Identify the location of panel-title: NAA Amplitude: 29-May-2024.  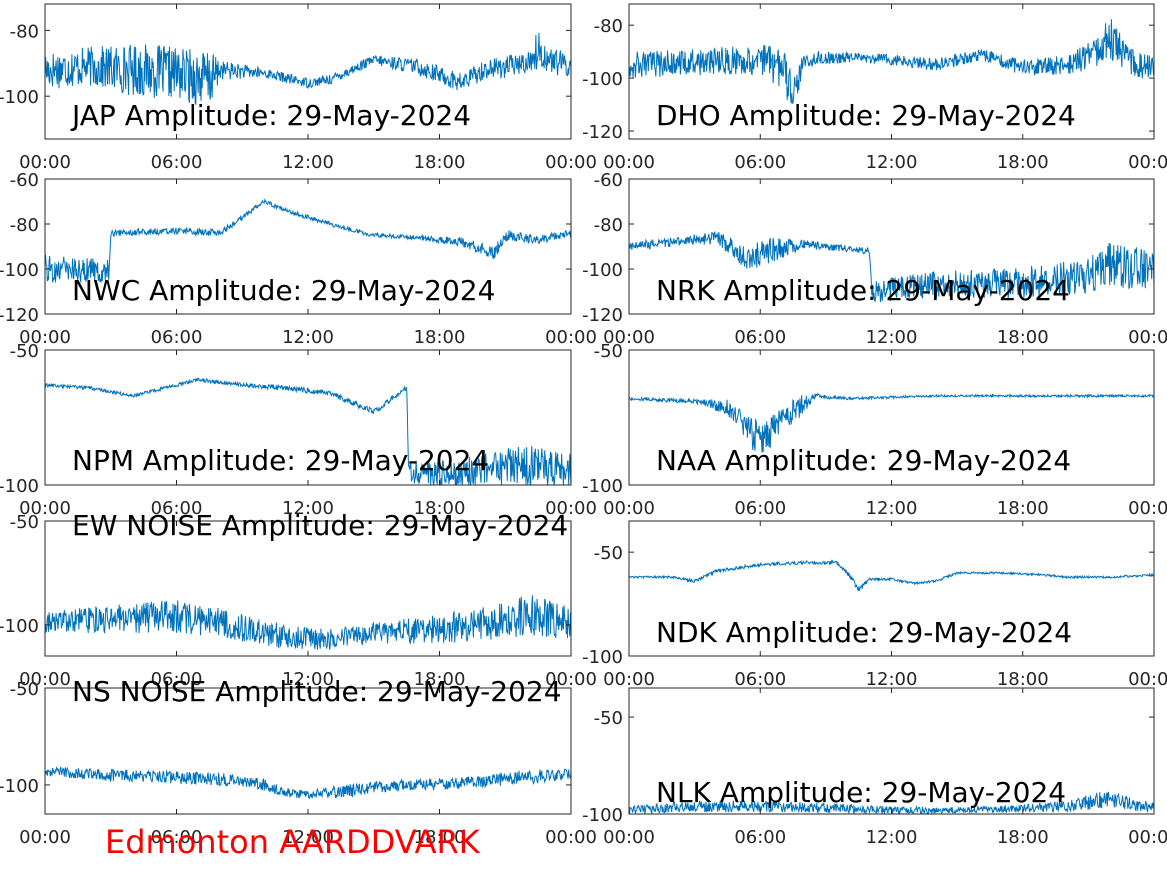
(863, 460).